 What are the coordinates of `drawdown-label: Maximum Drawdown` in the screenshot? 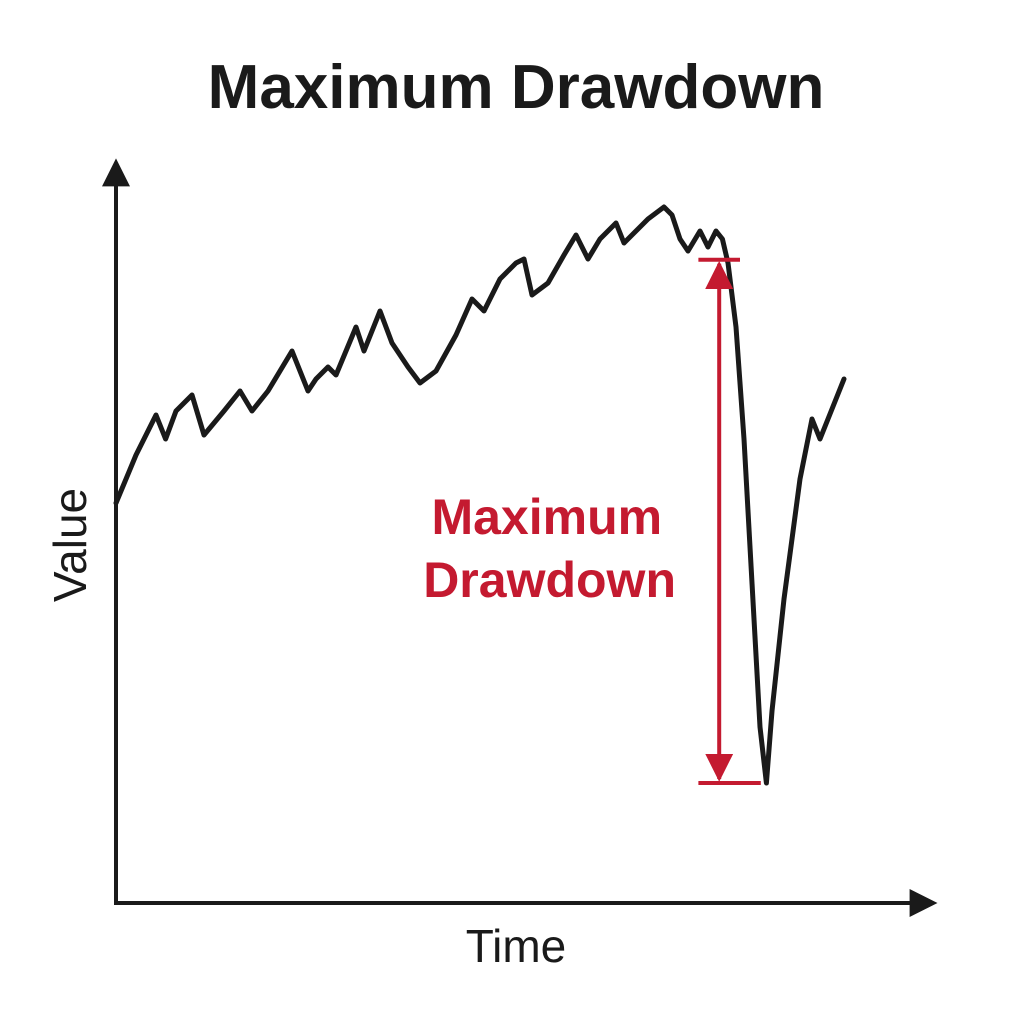 It's located at (549, 548).